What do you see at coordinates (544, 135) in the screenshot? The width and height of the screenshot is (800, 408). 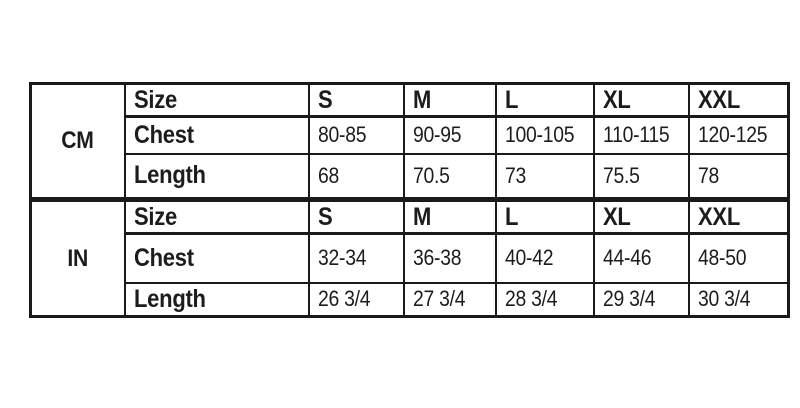 I see `cm-chest-l-cell: 100-105` at bounding box center [544, 135].